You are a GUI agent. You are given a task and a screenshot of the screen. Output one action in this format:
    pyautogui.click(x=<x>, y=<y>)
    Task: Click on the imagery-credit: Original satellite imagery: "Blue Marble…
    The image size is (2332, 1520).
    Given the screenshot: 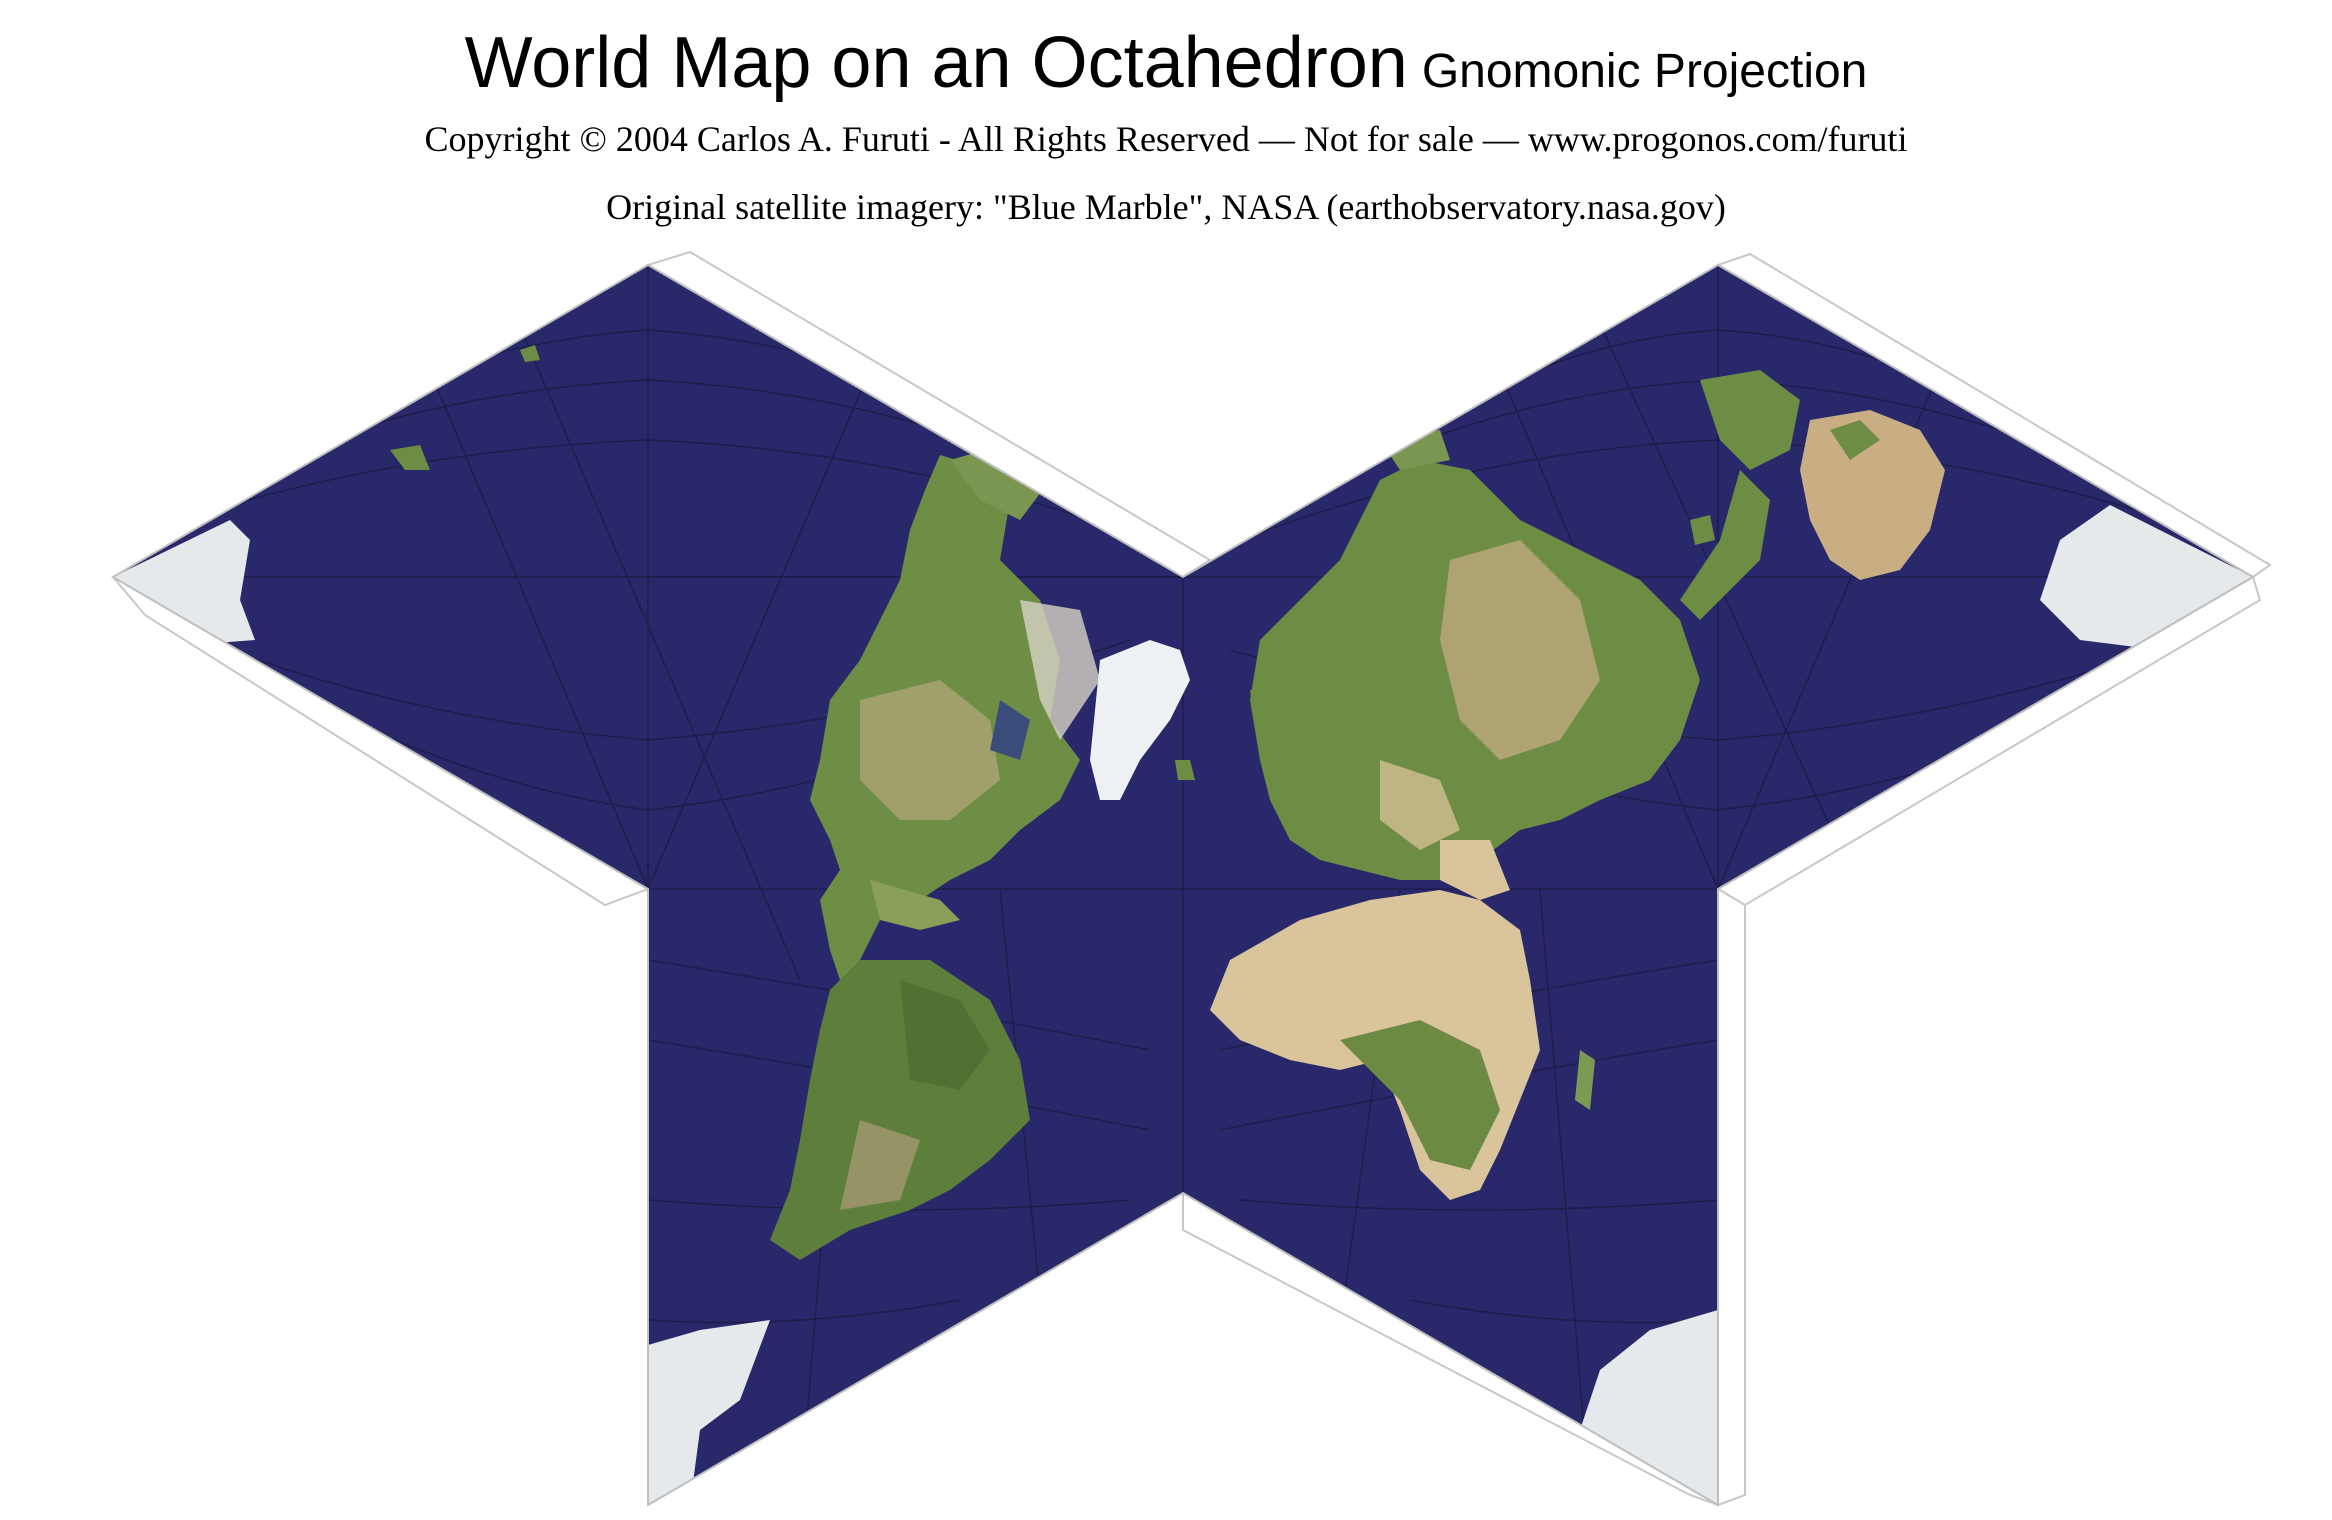 What is the action you would take?
    pyautogui.click(x=1166, y=207)
    